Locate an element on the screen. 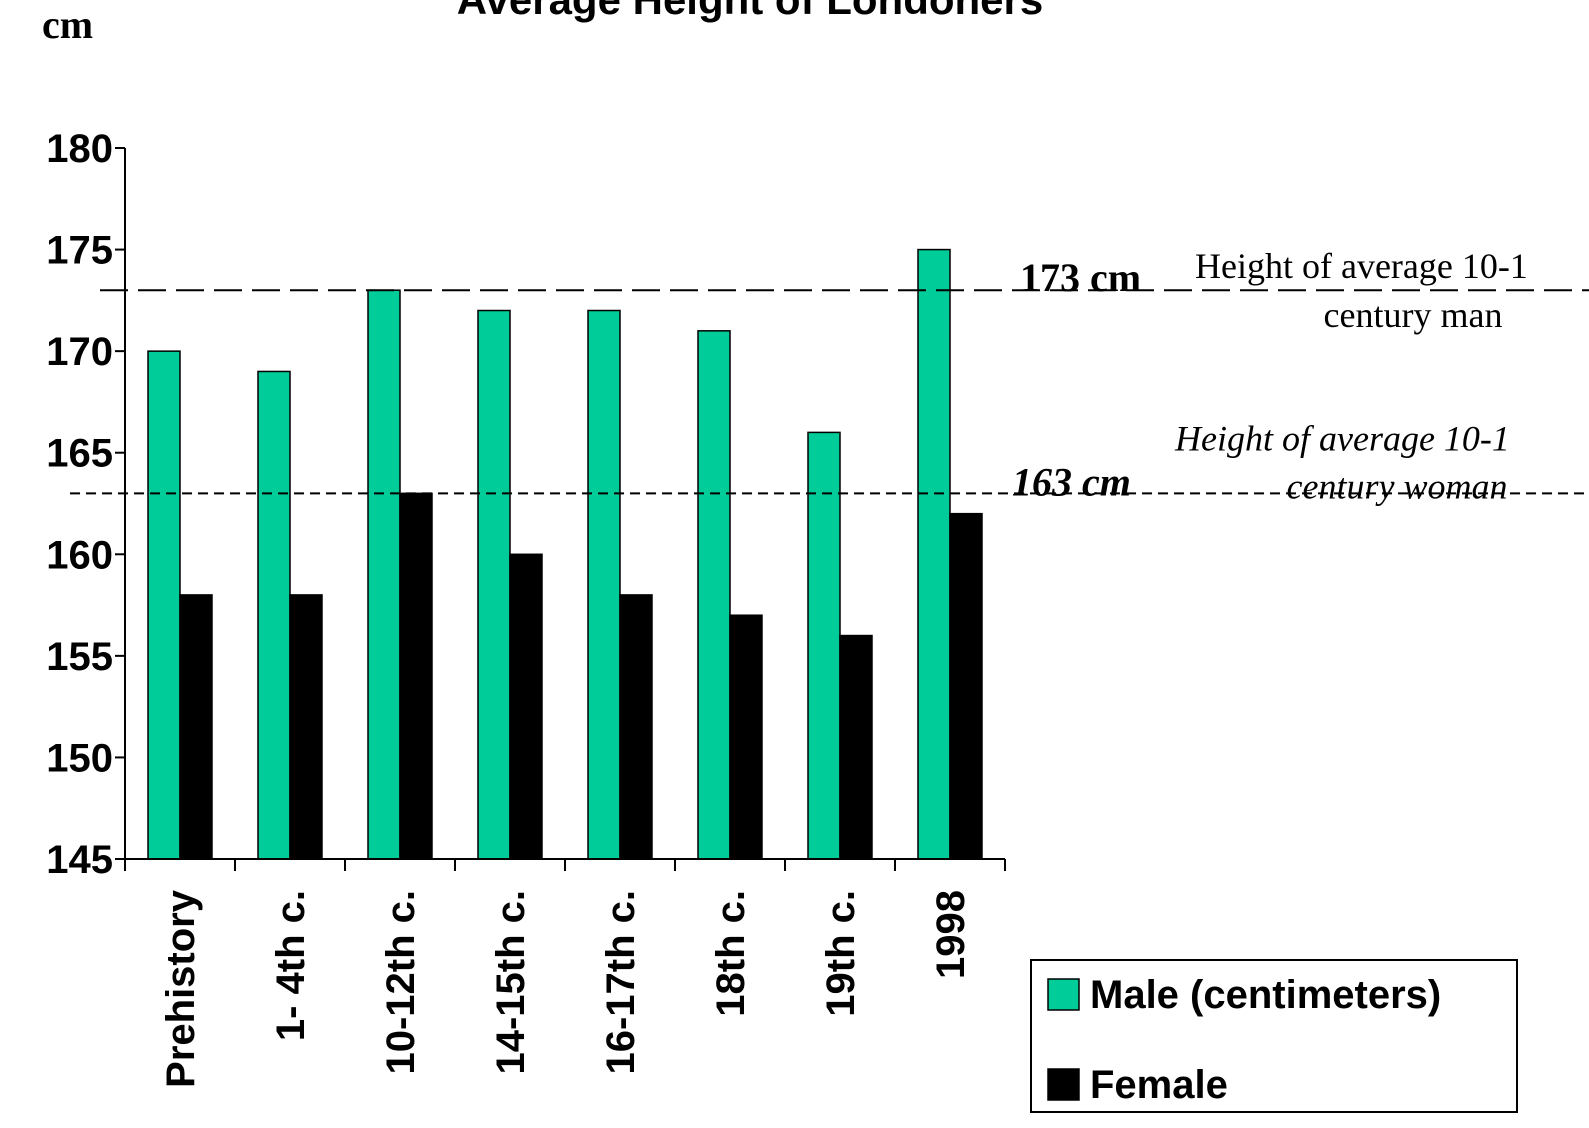  x-tick-label: Prehistory is located at coordinates (181, 988).